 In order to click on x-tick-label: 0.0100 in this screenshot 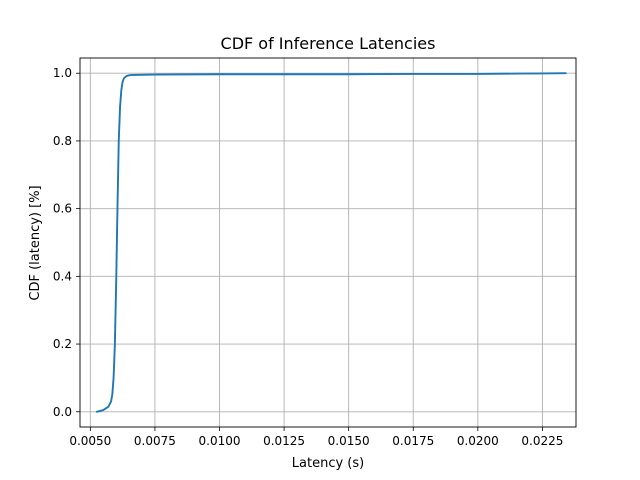, I will do `click(220, 441)`.